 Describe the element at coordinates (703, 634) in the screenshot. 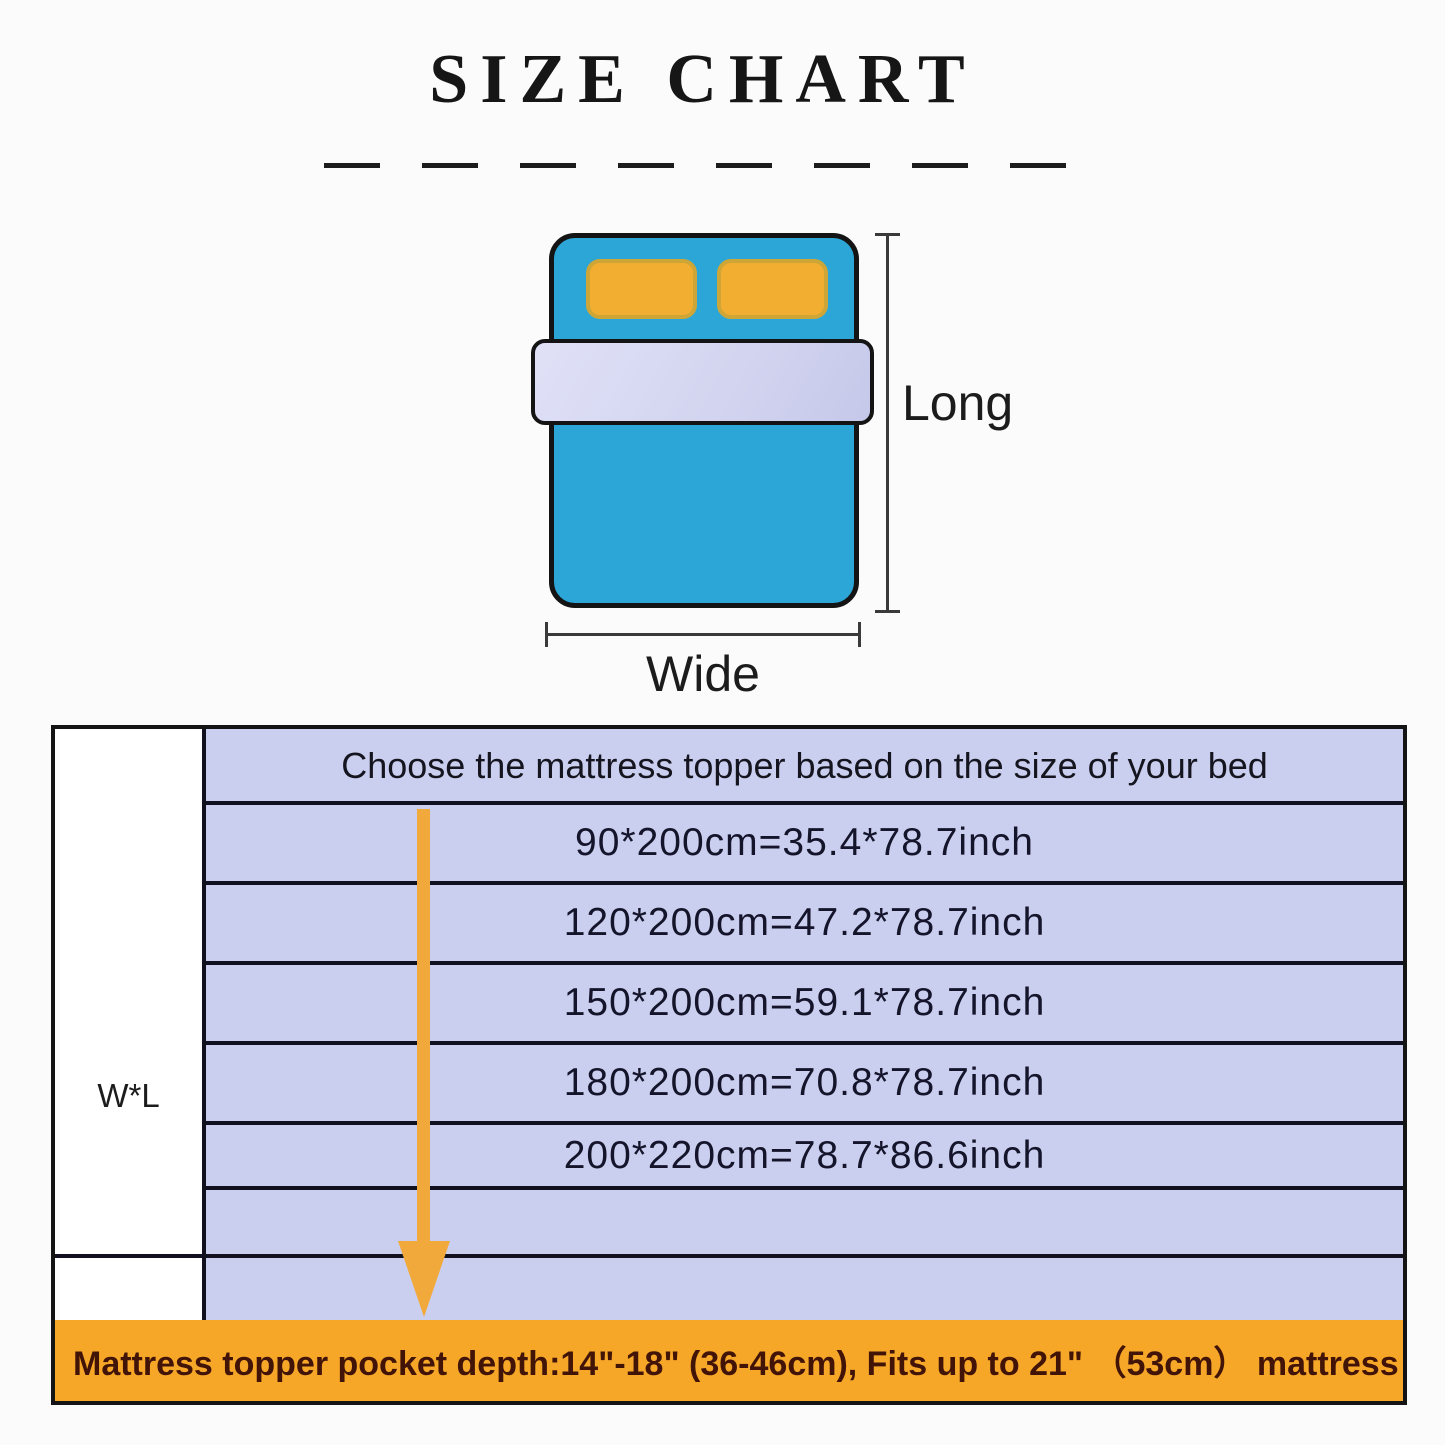

I see `wide-measure-line` at that location.